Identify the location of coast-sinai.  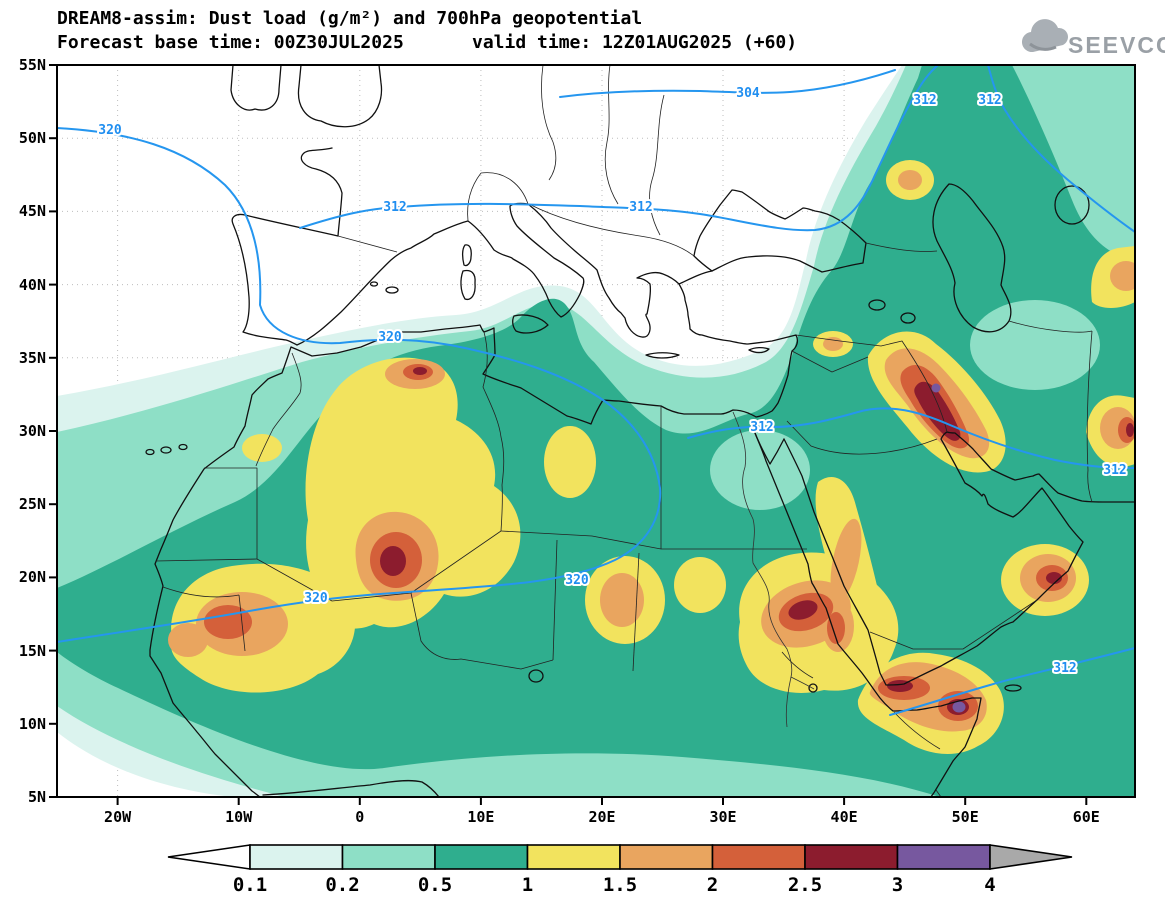
(769, 448).